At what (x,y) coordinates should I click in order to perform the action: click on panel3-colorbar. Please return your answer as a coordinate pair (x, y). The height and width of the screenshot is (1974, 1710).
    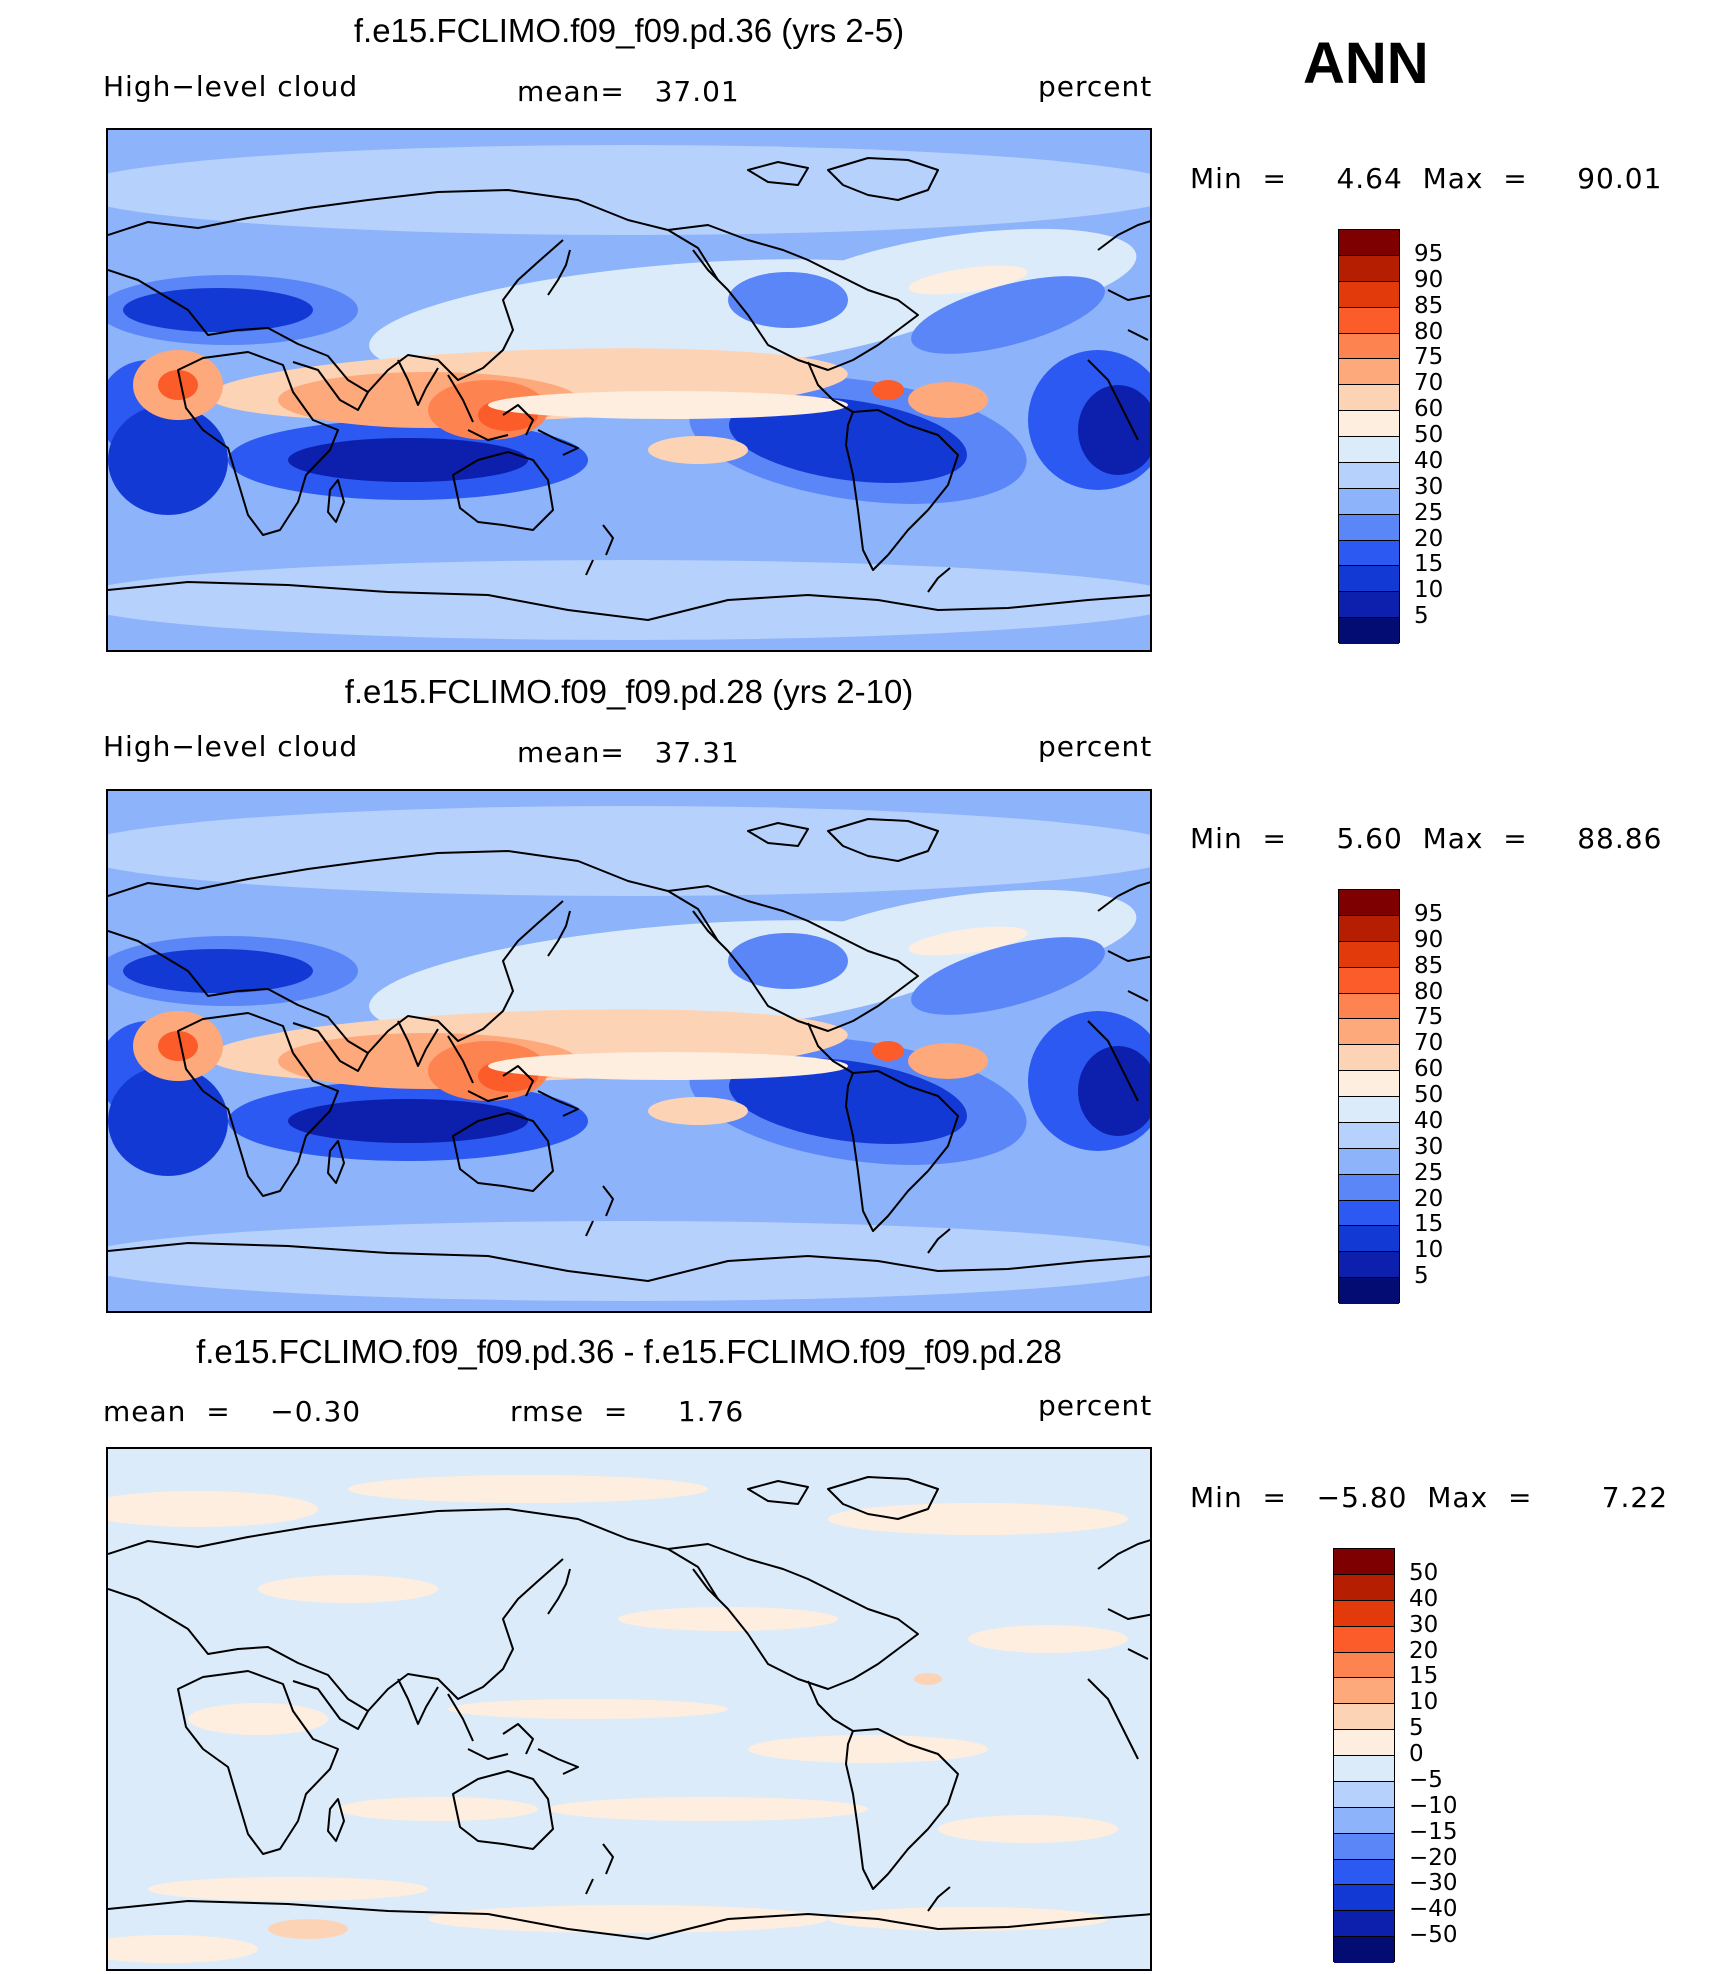
    Looking at the image, I should click on (1364, 1755).